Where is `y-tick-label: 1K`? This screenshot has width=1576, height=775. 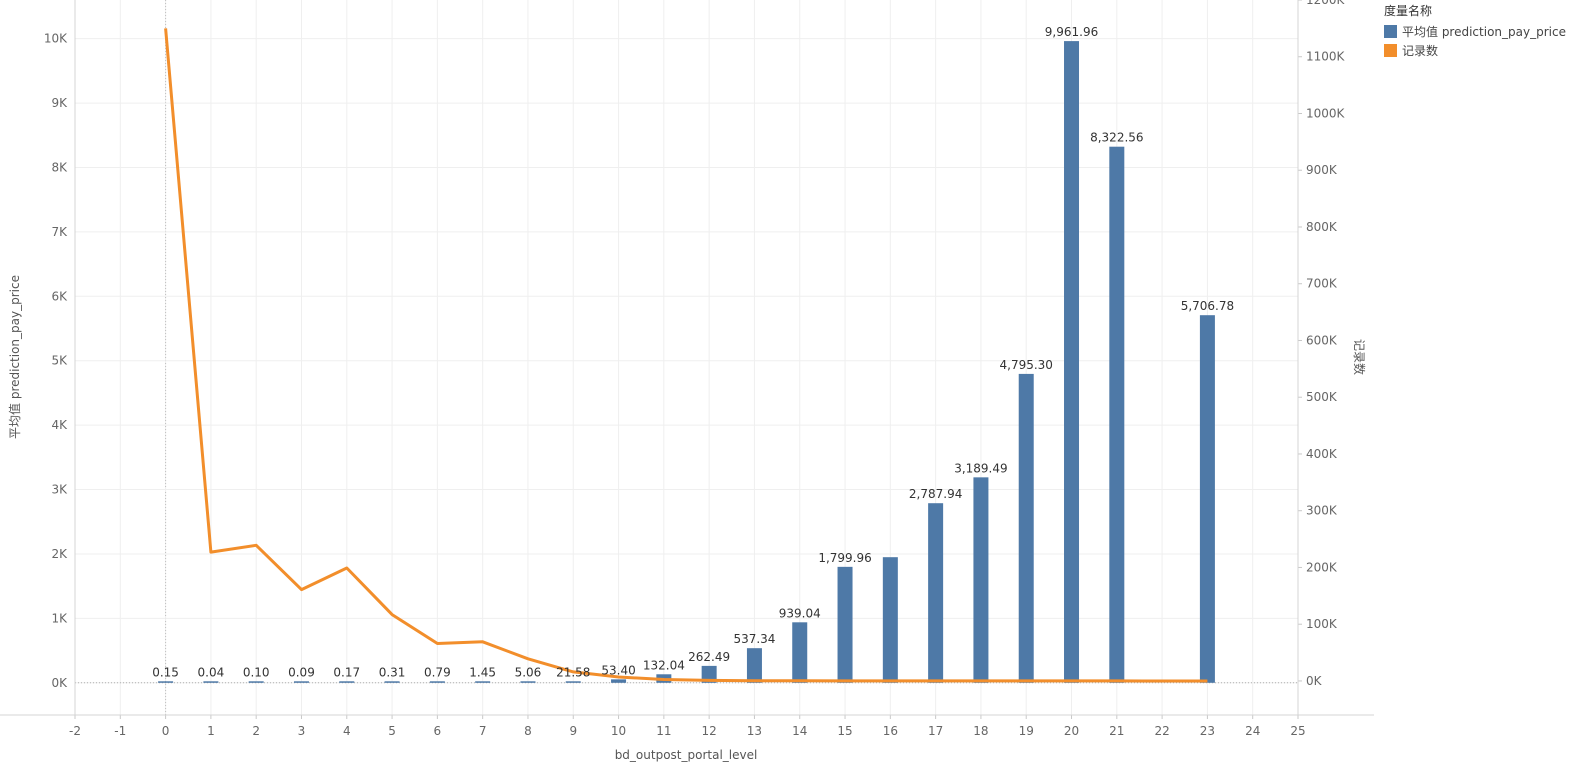 y-tick-label: 1K is located at coordinates (59, 618).